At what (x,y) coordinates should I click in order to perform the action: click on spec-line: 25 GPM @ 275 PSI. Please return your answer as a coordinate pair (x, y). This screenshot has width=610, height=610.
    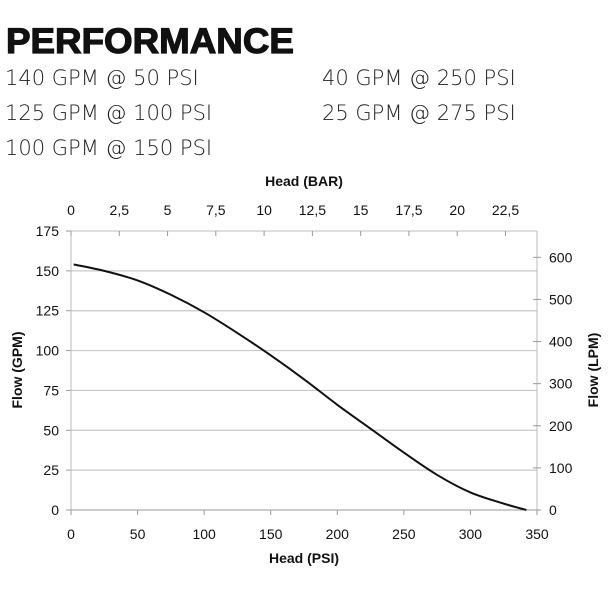
    Looking at the image, I should click on (419, 113).